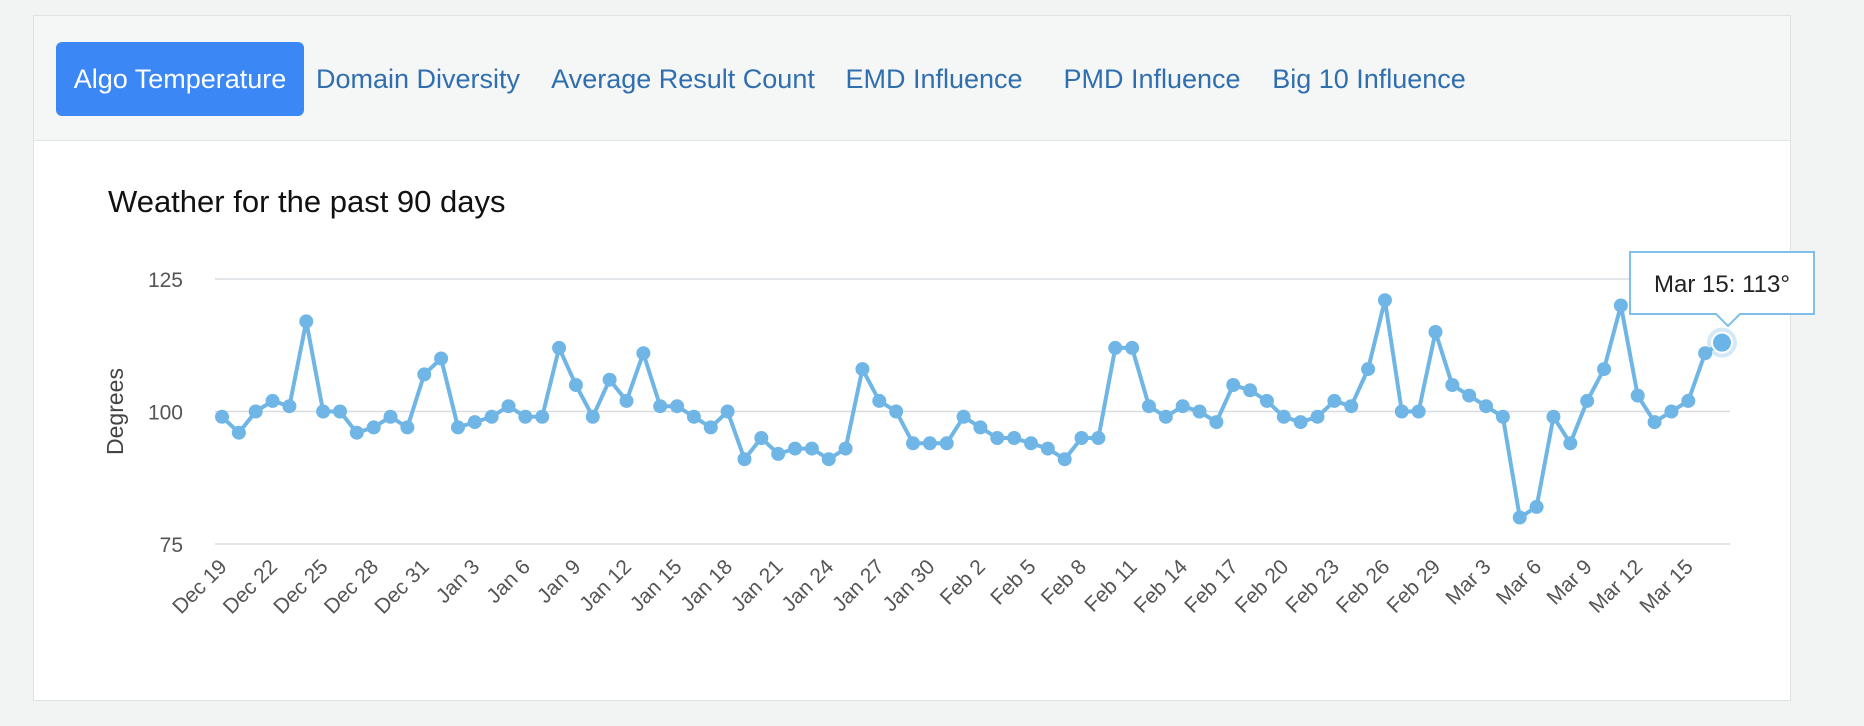 The image size is (1864, 726). Describe the element at coordinates (656, 585) in the screenshot. I see `x-tick-label: Jan 15` at that location.